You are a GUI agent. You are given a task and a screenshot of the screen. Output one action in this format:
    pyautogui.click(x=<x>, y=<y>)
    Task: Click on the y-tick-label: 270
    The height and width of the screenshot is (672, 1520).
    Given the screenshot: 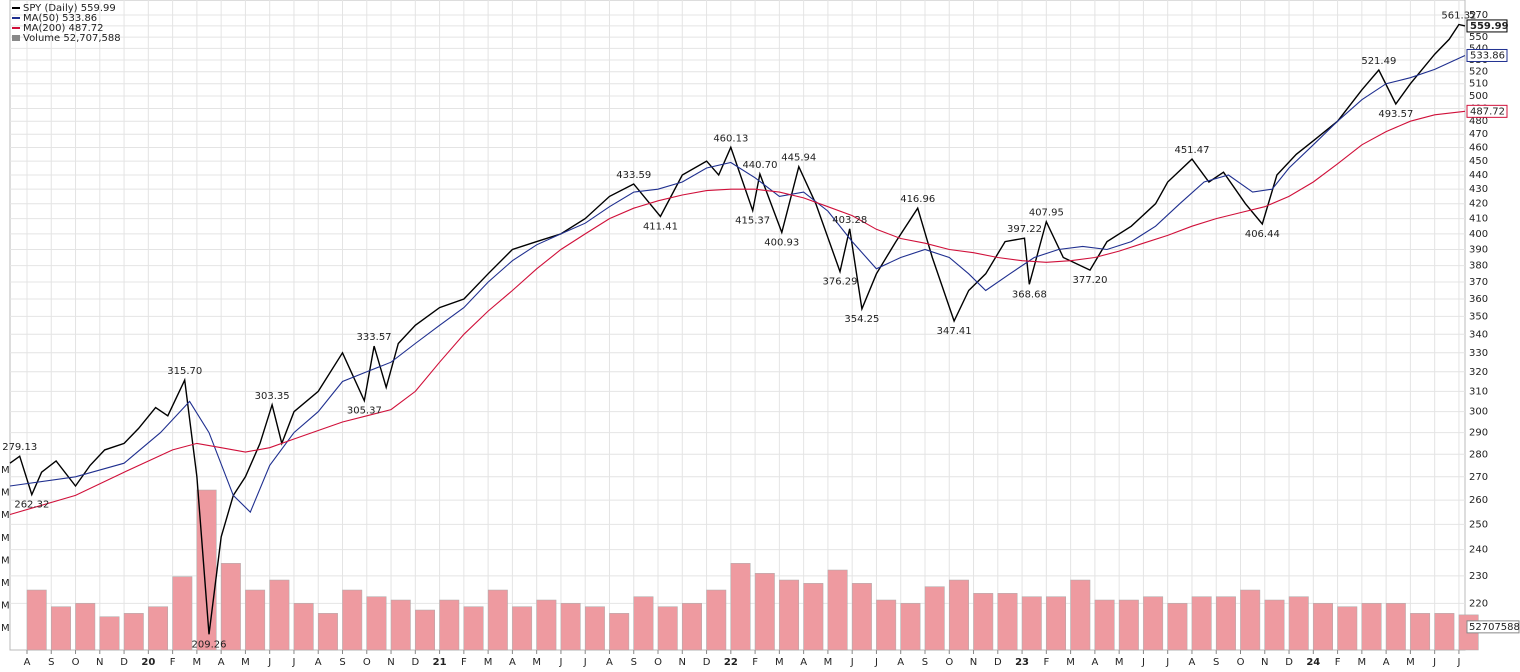 What is the action you would take?
    pyautogui.click(x=1478, y=477)
    